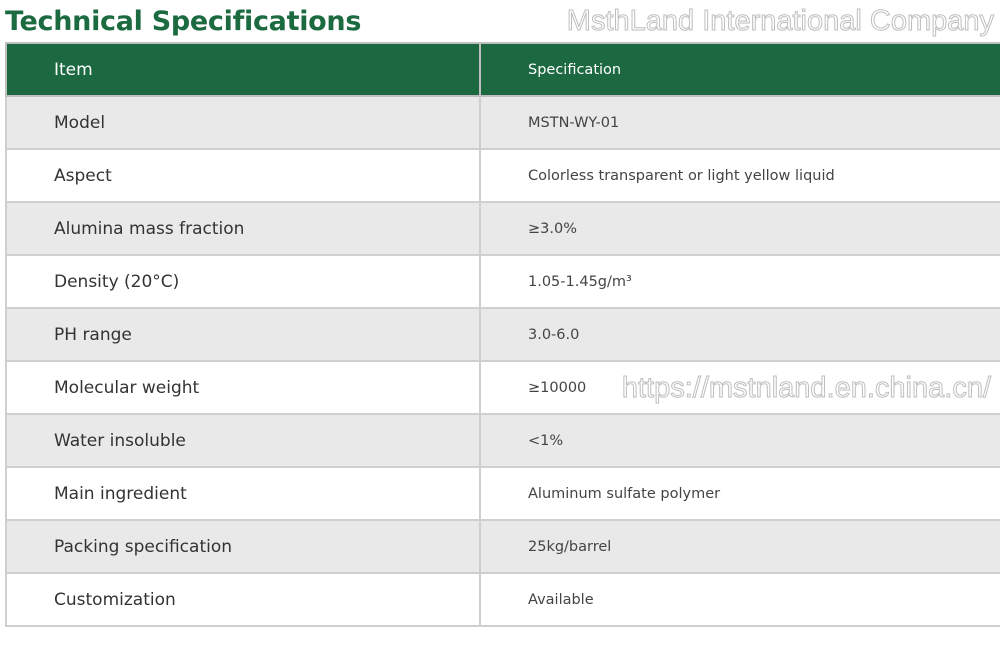 This screenshot has height=655, width=1000. I want to click on specification-cell: ≥10000 https://mstnland.en.china.cn/, so click(739, 387).